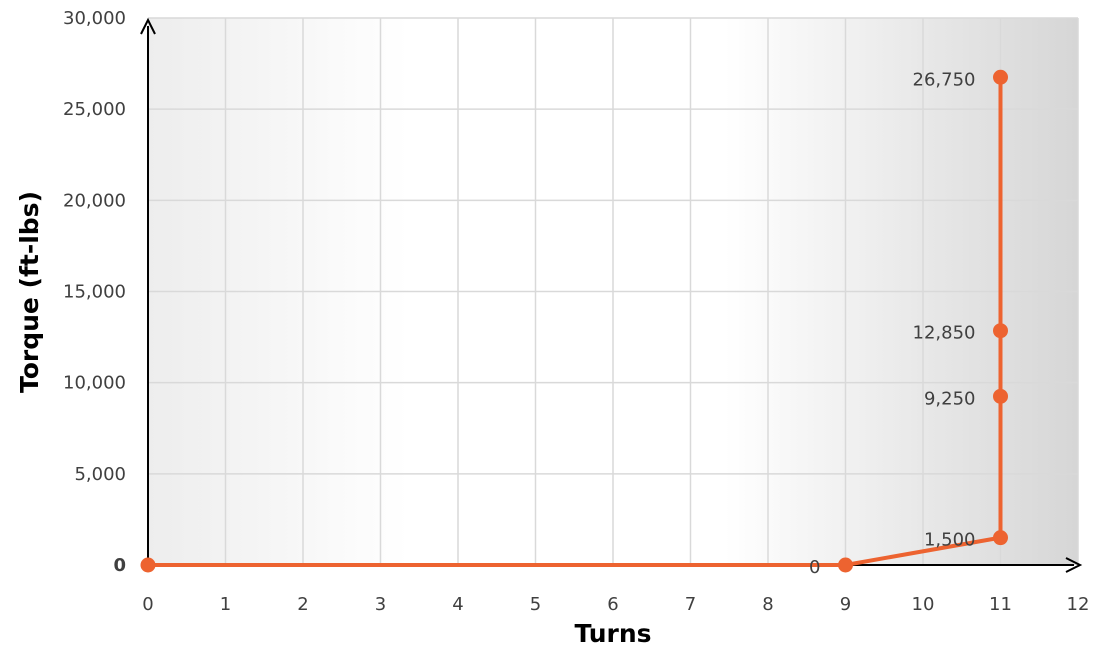 This screenshot has height=648, width=1093. I want to click on x-tick-label: 1, so click(225, 604).